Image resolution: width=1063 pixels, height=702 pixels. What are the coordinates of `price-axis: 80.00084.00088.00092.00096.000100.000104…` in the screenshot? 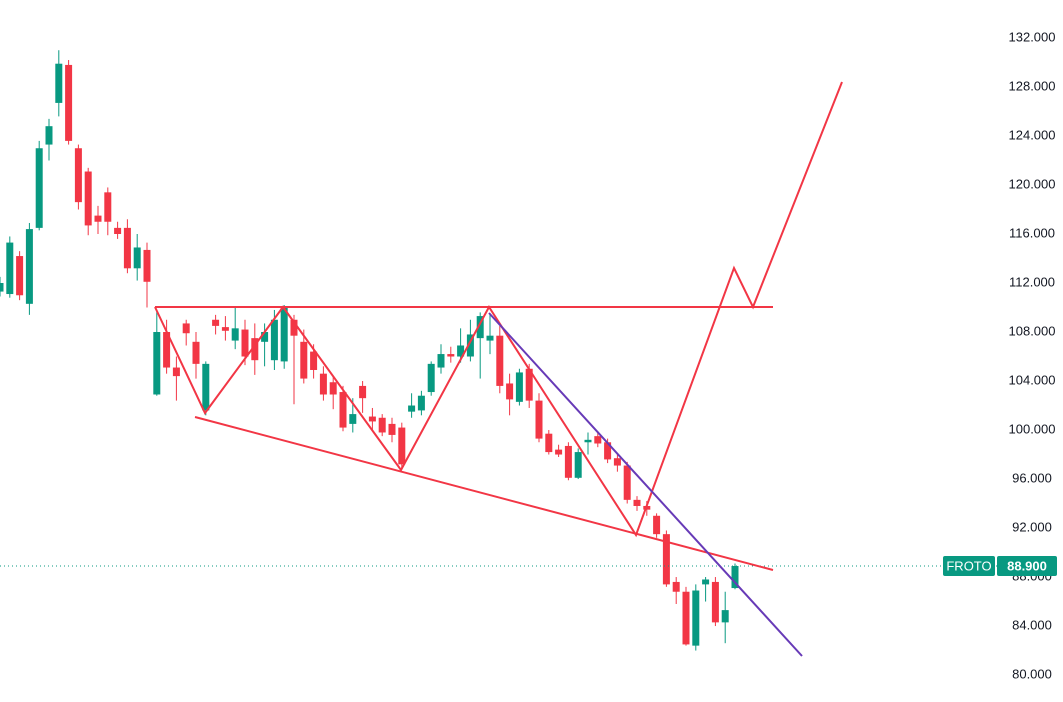 It's located at (1032, 355).